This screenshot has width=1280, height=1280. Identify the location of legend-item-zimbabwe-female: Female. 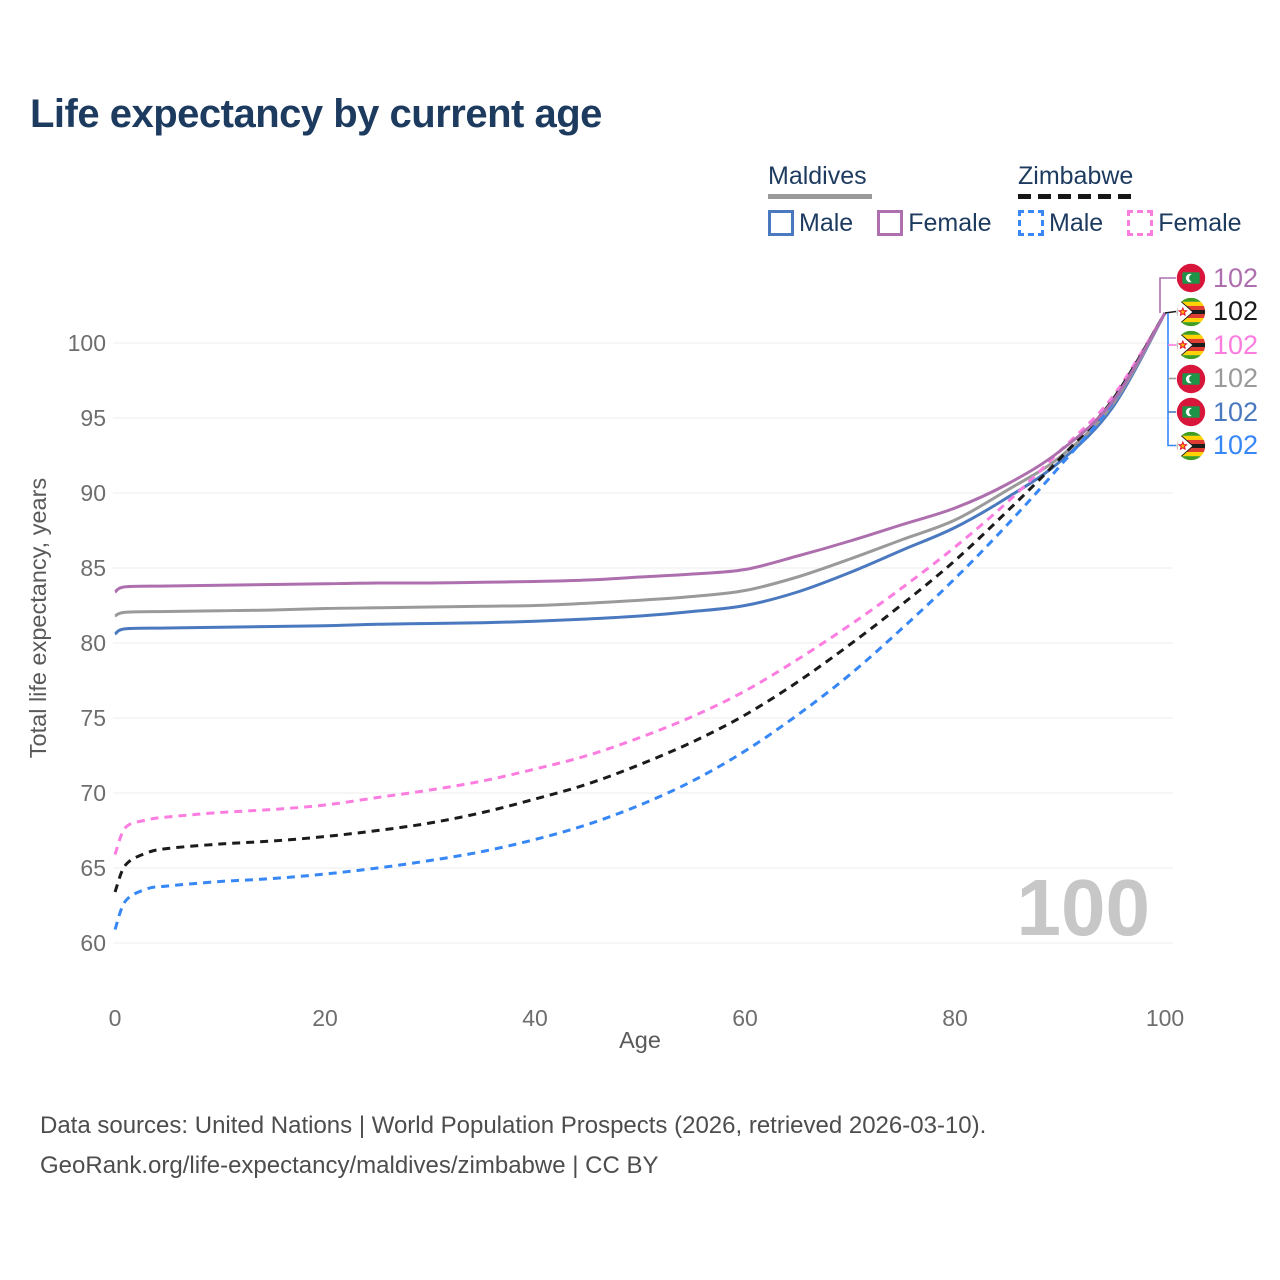
(1184, 223).